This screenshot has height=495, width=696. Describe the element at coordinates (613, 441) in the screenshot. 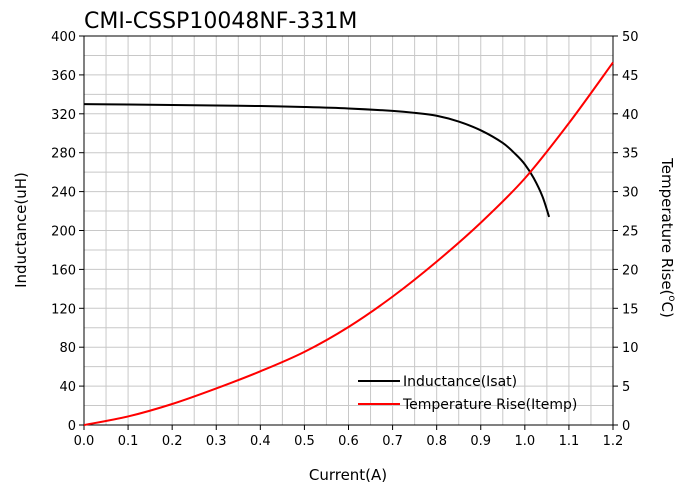

I see `x-tick-label: 1.2` at that location.